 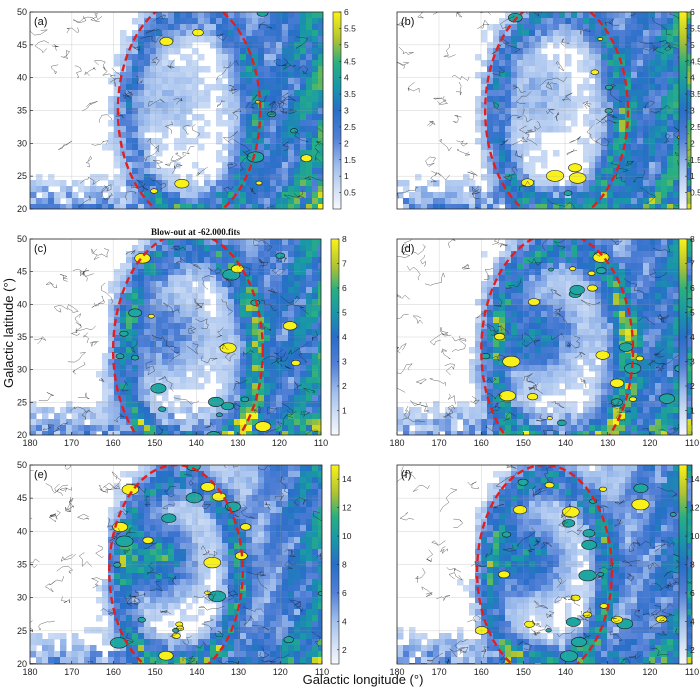 What do you see at coordinates (692, 111) in the screenshot?
I see `colorbar-tick-label: 3` at bounding box center [692, 111].